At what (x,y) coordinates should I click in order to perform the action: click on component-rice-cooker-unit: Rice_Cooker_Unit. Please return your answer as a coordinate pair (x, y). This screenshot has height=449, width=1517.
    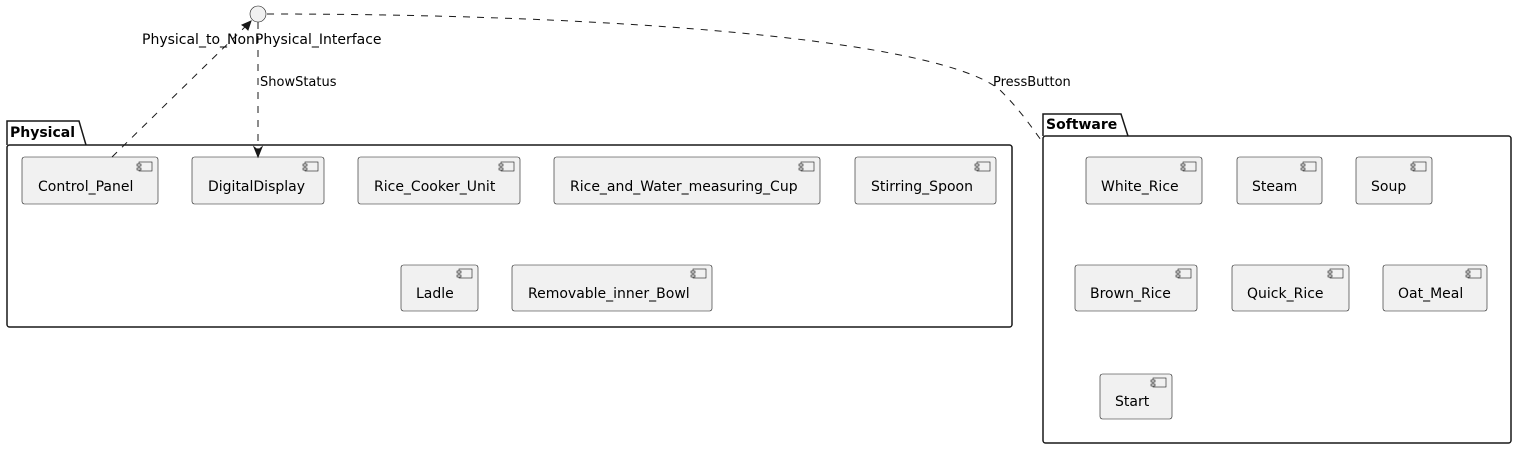
    Looking at the image, I should click on (439, 180).